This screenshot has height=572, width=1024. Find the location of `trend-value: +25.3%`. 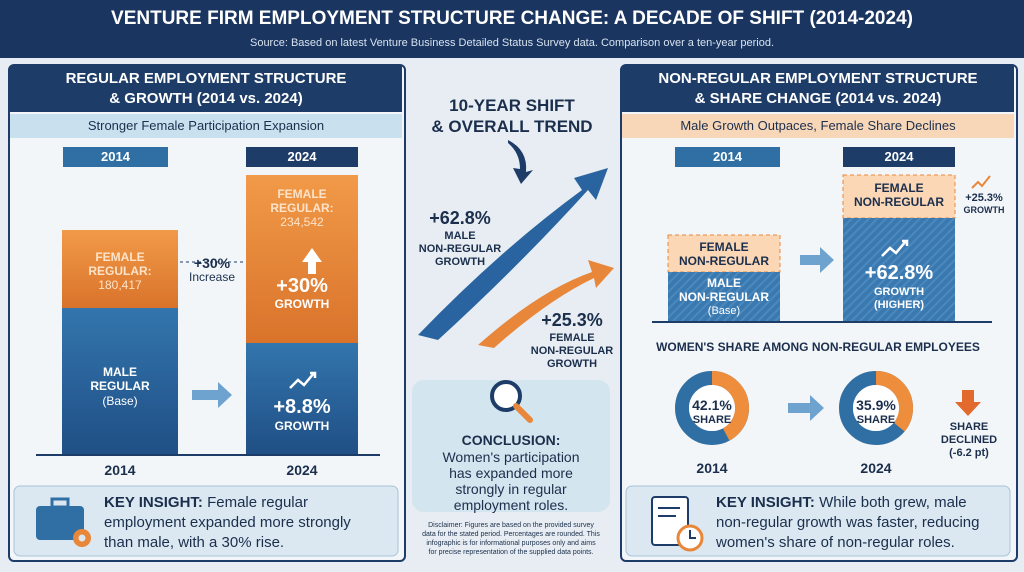

trend-value: +25.3% is located at coordinates (572, 320).